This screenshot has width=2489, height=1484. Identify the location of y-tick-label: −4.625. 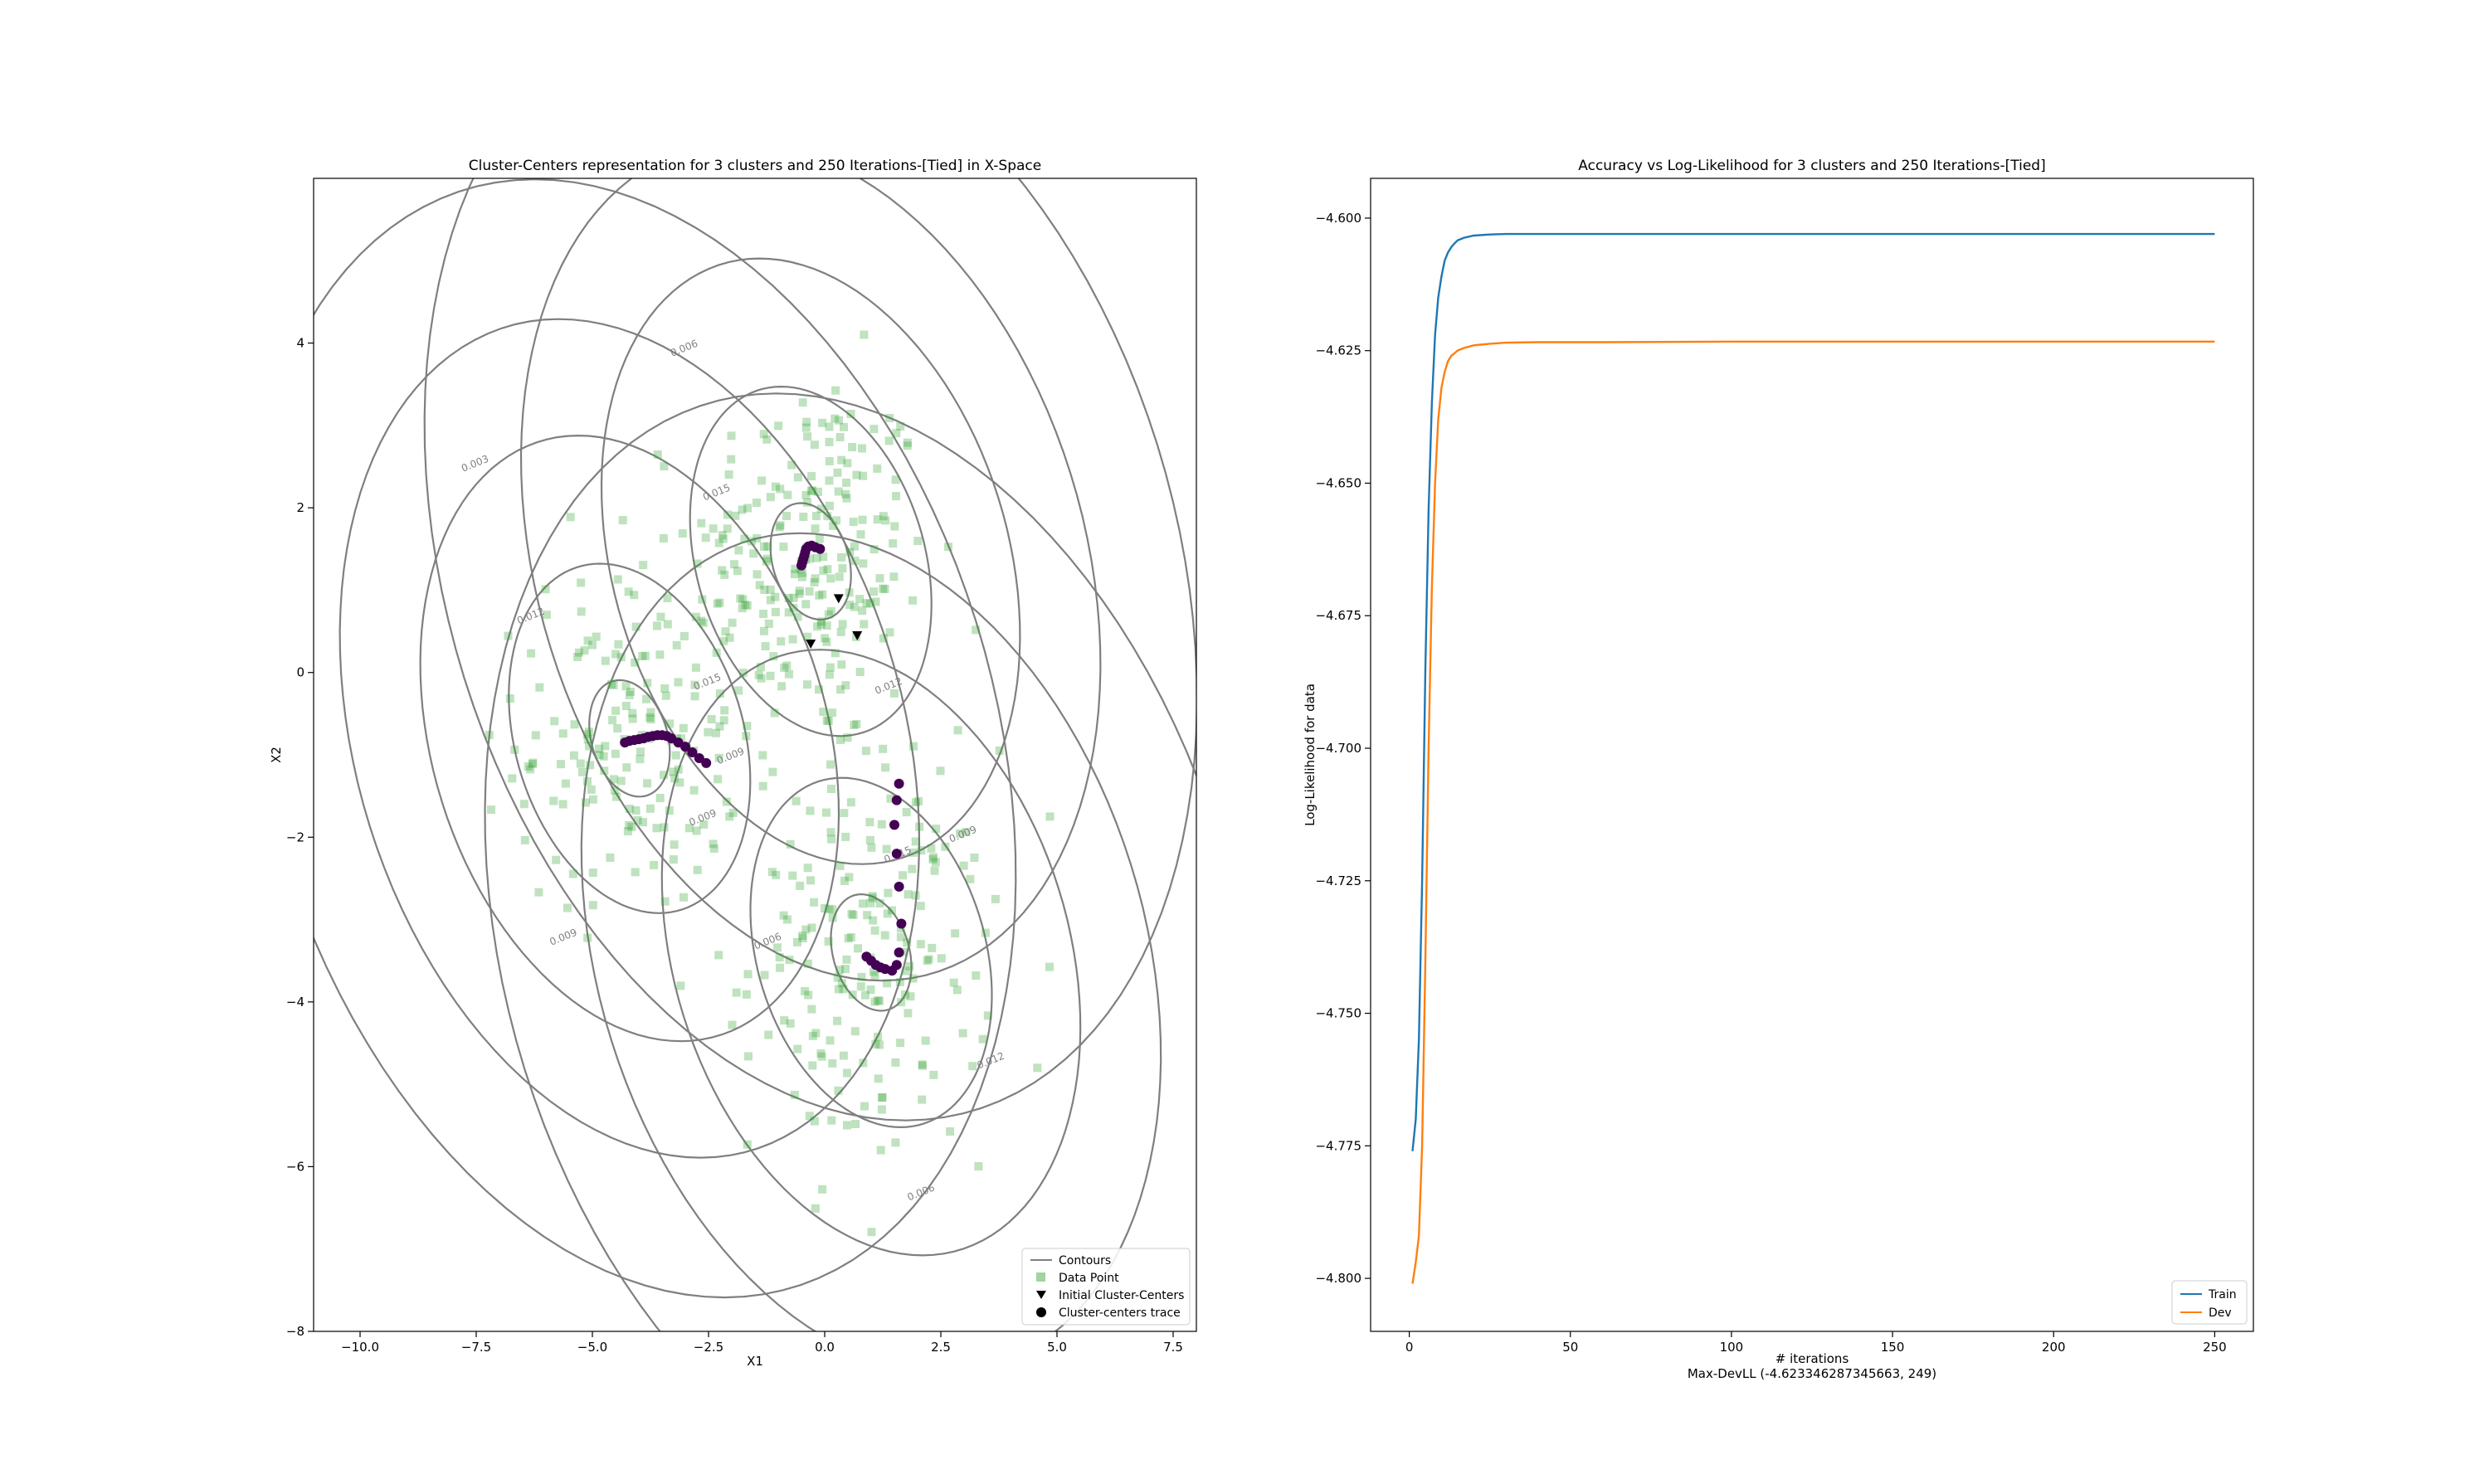
(1338, 350).